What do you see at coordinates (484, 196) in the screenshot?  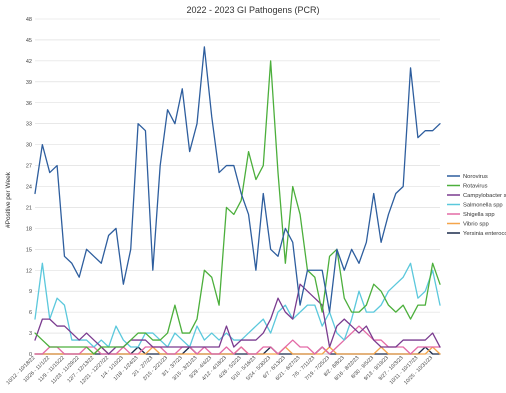 I see `legend-label: Campylobacter spp` at bounding box center [484, 196].